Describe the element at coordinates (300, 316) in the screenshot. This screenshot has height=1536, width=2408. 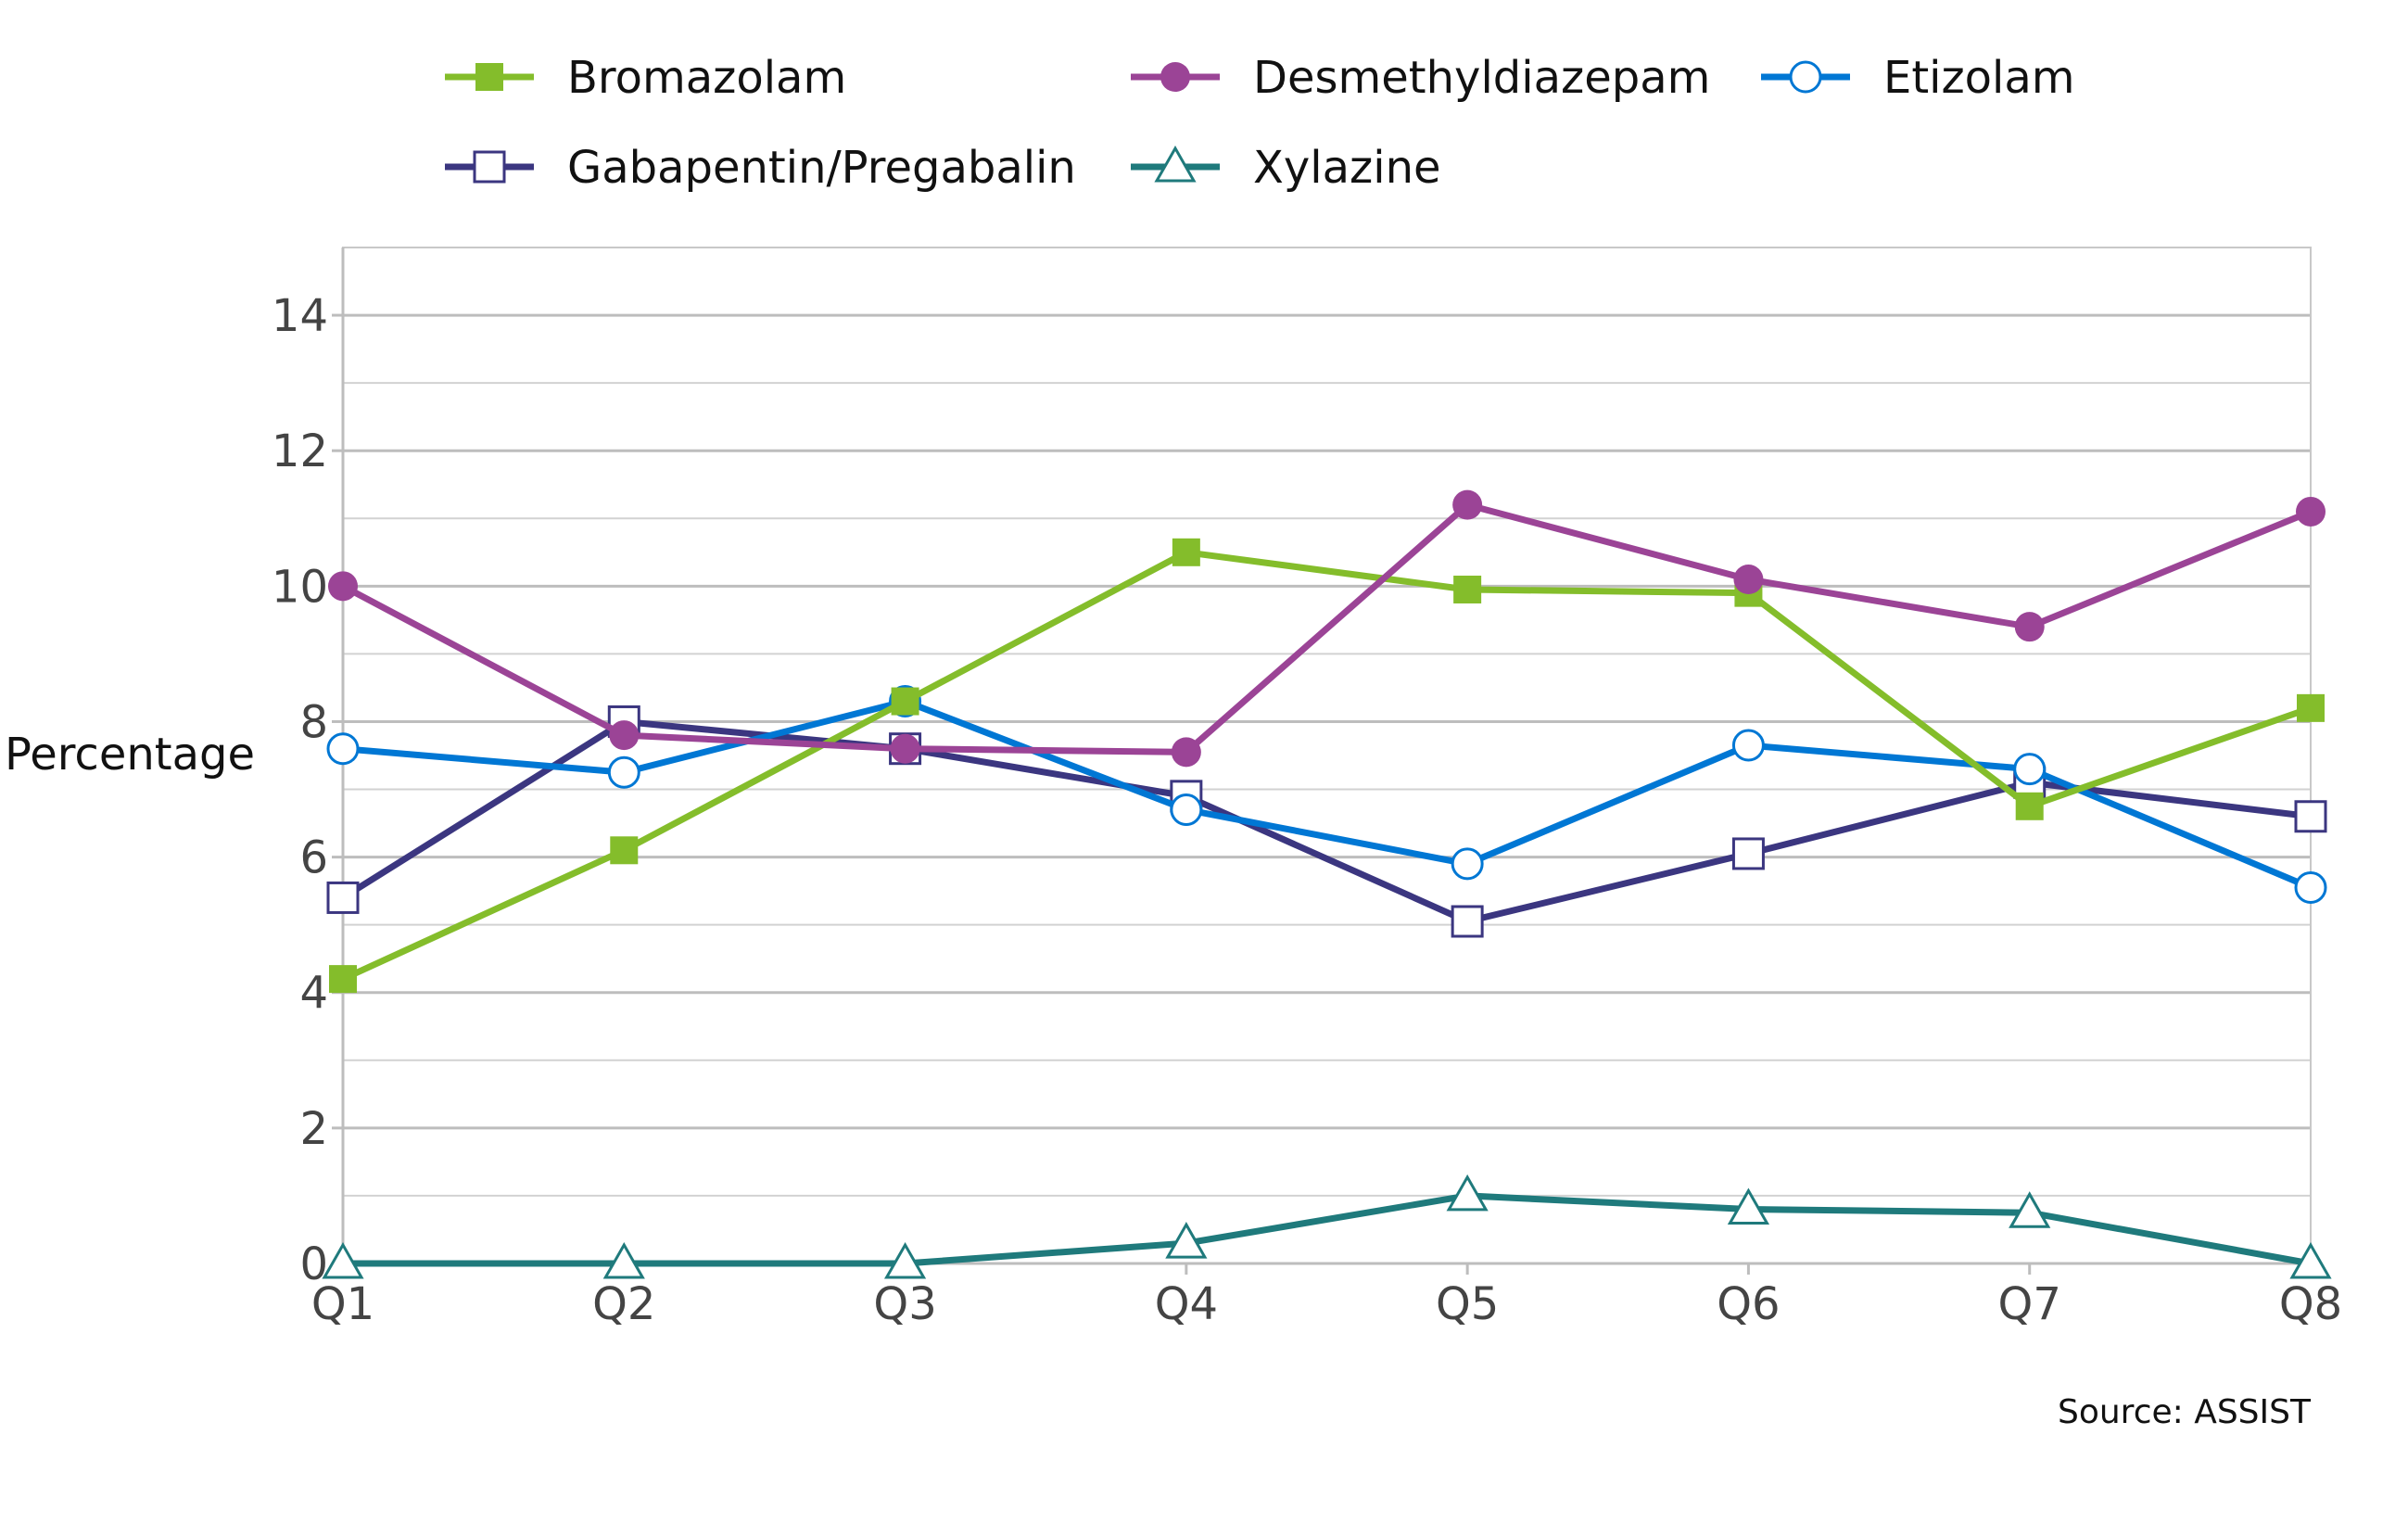
I see `y-tick-label: 14` at that location.